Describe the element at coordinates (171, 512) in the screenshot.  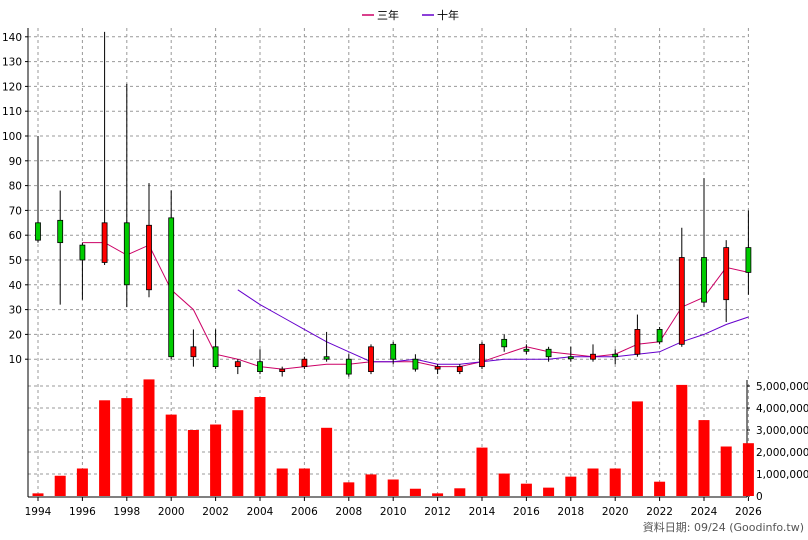
I see `x-tick-label: 2000` at that location.